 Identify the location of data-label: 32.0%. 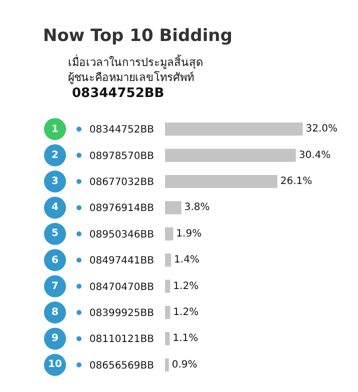
(322, 129).